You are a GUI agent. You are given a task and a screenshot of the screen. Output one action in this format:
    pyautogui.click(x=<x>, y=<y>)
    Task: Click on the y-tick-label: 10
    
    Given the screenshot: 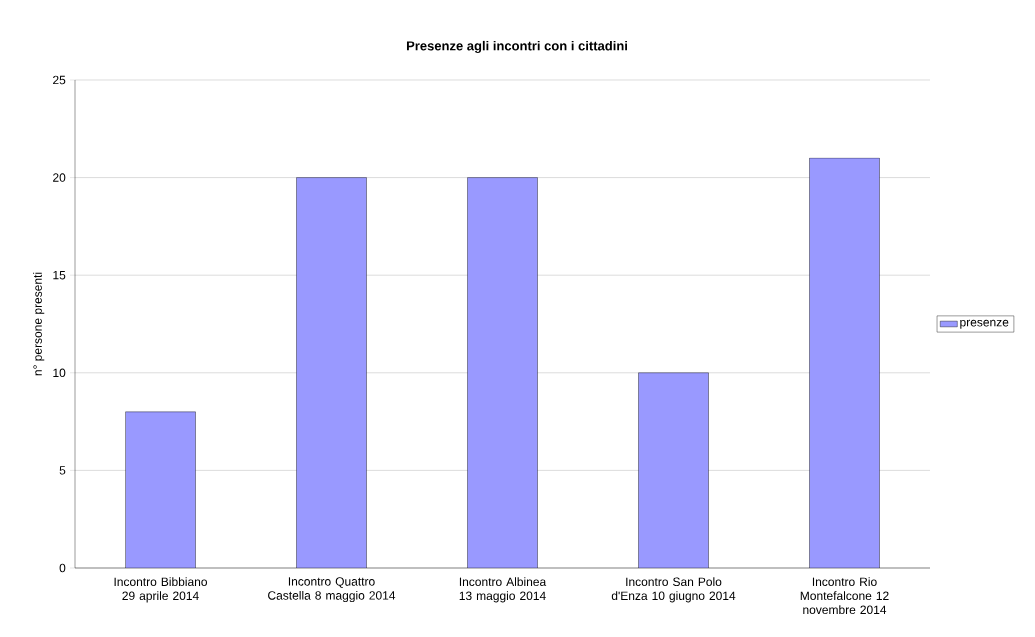 What is the action you would take?
    pyautogui.click(x=59, y=373)
    